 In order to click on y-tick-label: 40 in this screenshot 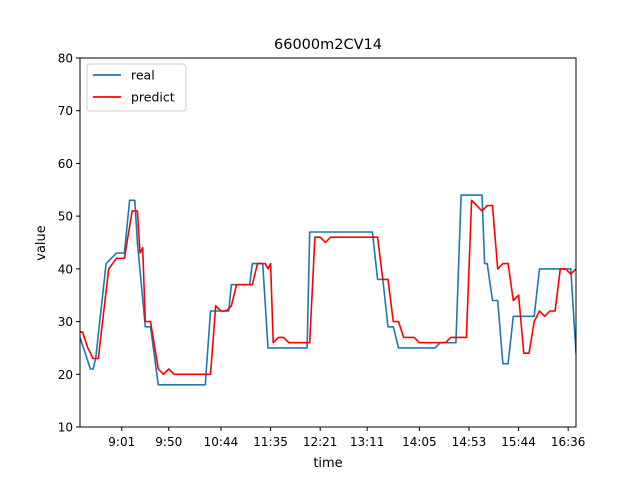, I will do `click(65, 269)`.